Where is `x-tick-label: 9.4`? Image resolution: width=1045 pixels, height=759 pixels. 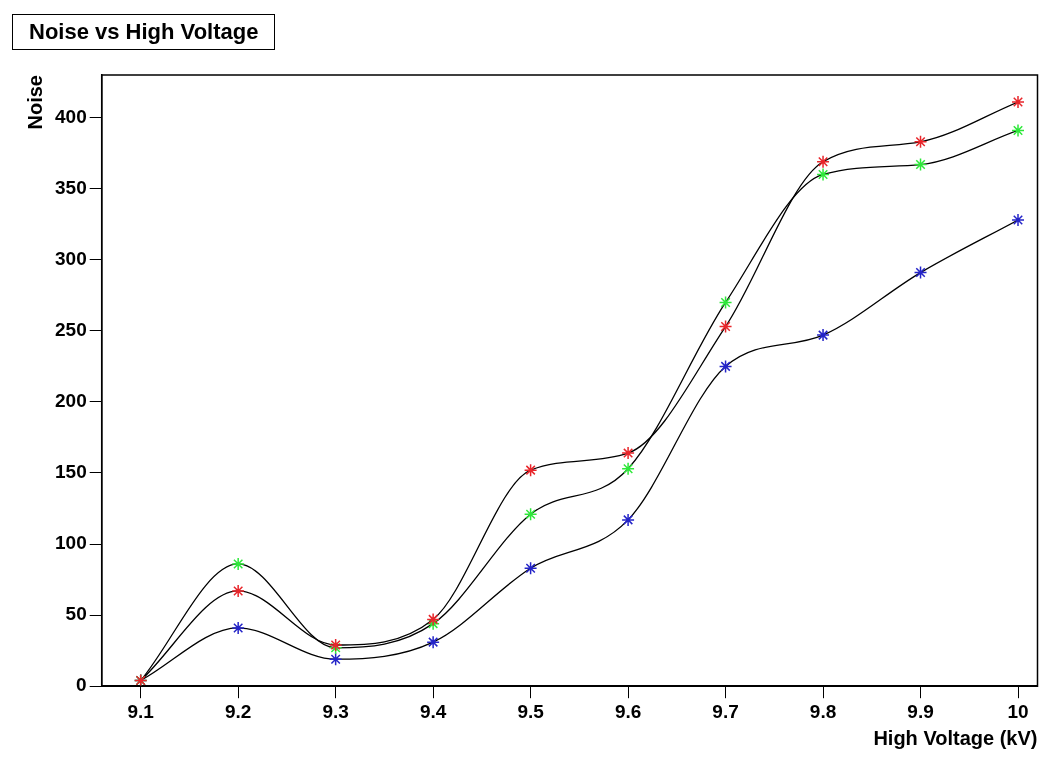 x-tick-label: 9.4 is located at coordinates (433, 711).